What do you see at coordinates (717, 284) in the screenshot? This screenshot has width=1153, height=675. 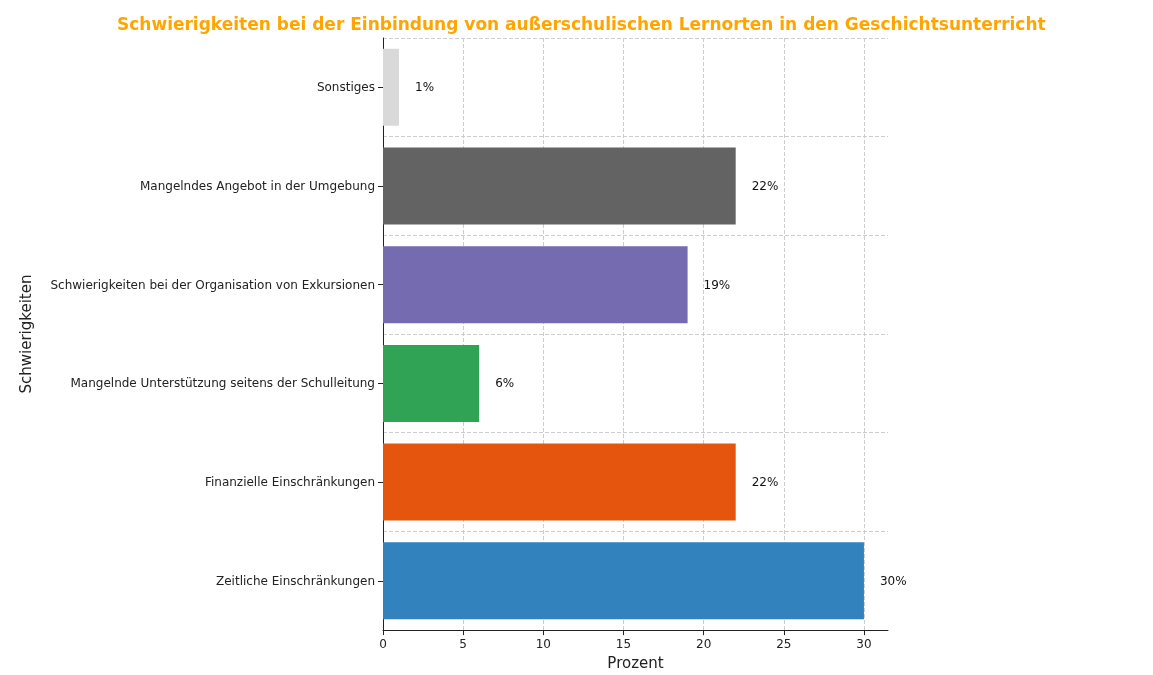 I see `data-label: 19%` at bounding box center [717, 284].